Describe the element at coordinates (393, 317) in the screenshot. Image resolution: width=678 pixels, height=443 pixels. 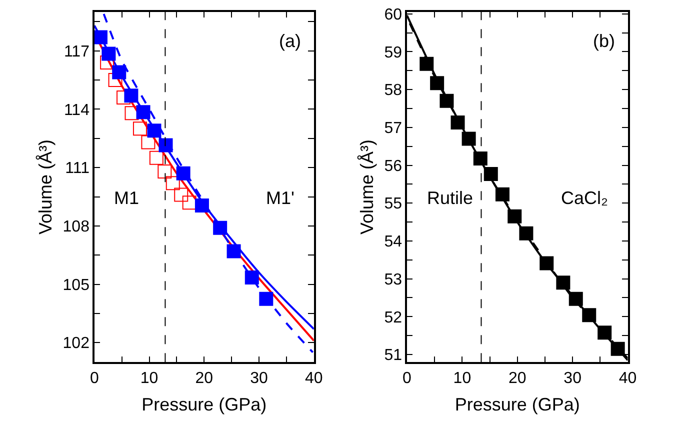
I see `y-tick-label: 52` at that location.